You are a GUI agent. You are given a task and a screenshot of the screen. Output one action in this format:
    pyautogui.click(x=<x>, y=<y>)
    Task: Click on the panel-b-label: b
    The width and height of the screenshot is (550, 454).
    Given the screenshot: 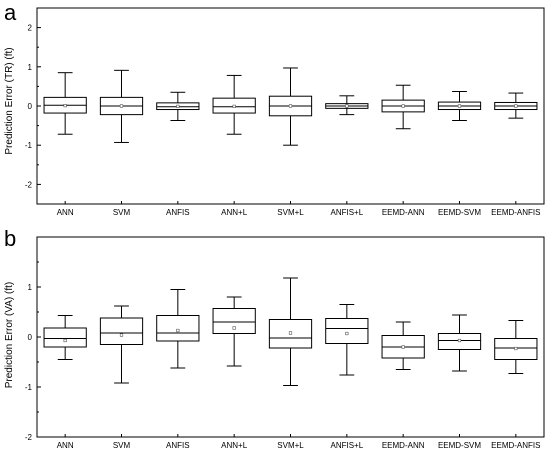 What is the action you would take?
    pyautogui.click(x=10, y=238)
    